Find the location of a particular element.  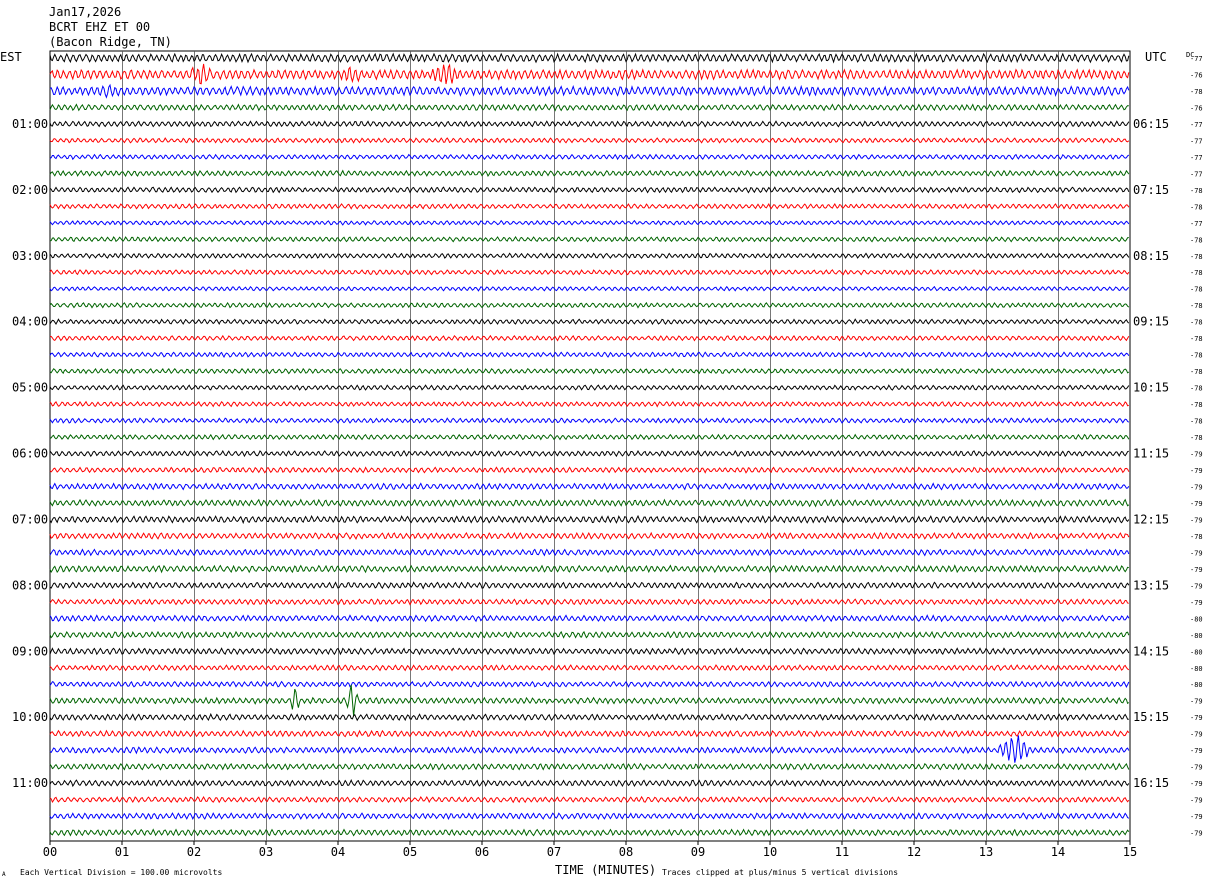

x-tick-label: 04 is located at coordinates (338, 852).